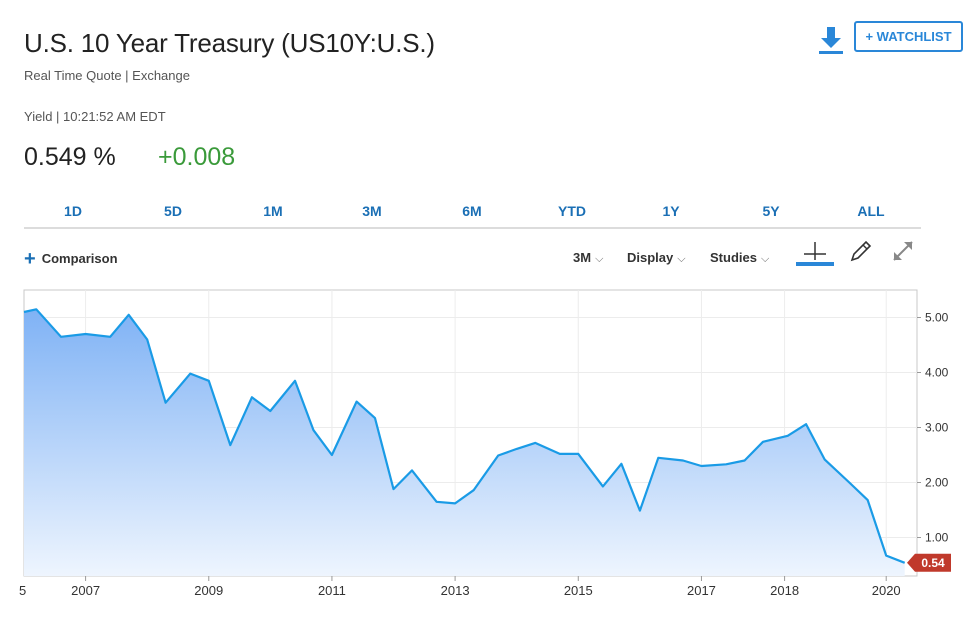 This screenshot has height=619, width=980. Describe the element at coordinates (937, 373) in the screenshot. I see `y-tick-label: 4.00` at that location.